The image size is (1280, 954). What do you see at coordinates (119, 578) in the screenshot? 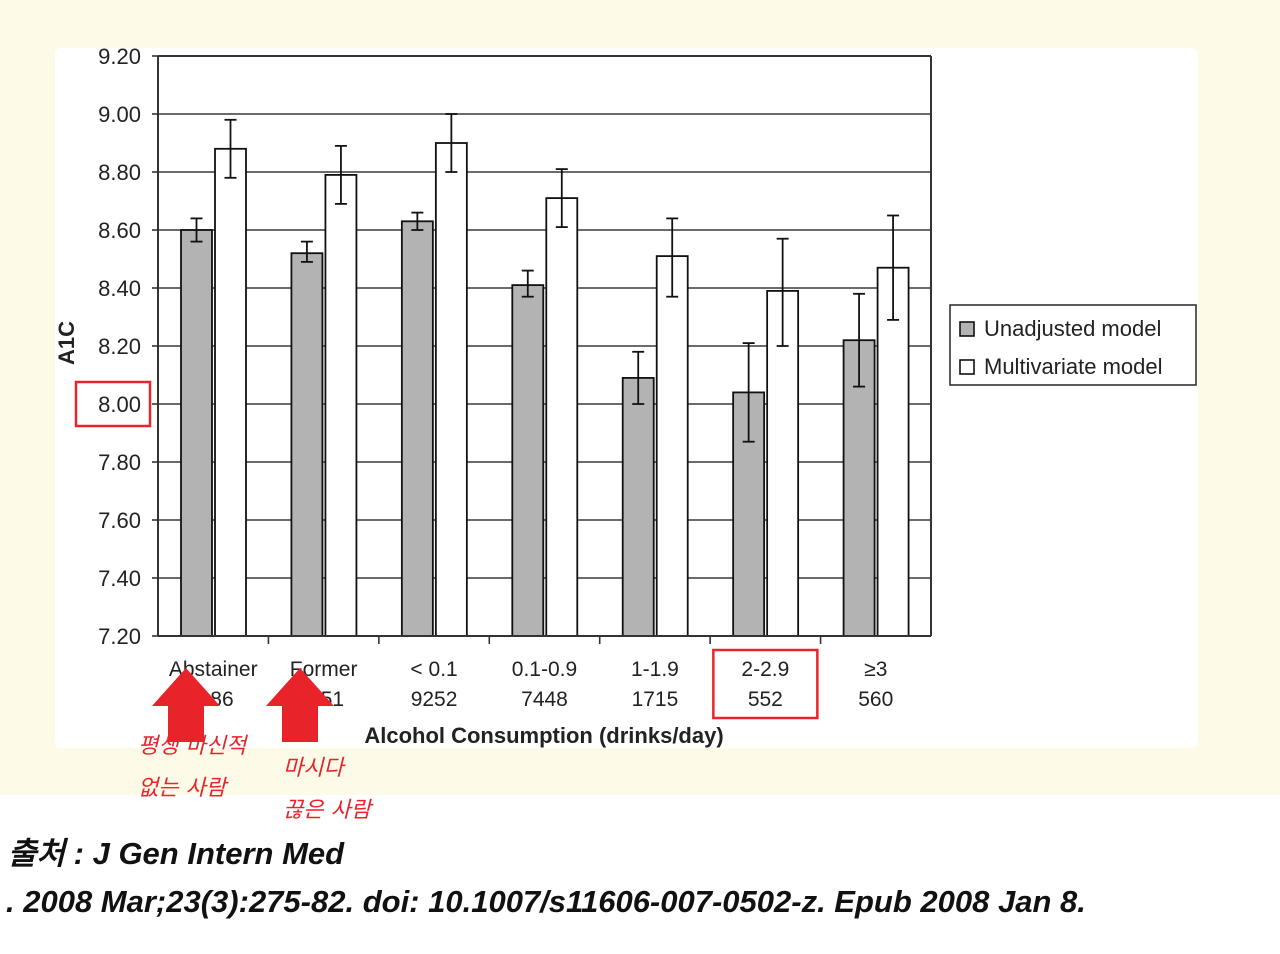
I see `y-tick-label: 7.40` at bounding box center [119, 578].